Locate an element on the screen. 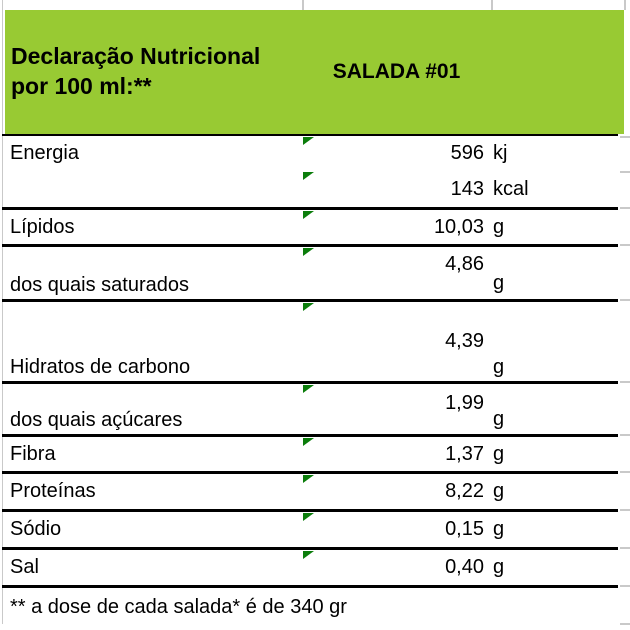  table-footer-row: ** a dose de cada salada* é de 340 gr is located at coordinates (310, 607).